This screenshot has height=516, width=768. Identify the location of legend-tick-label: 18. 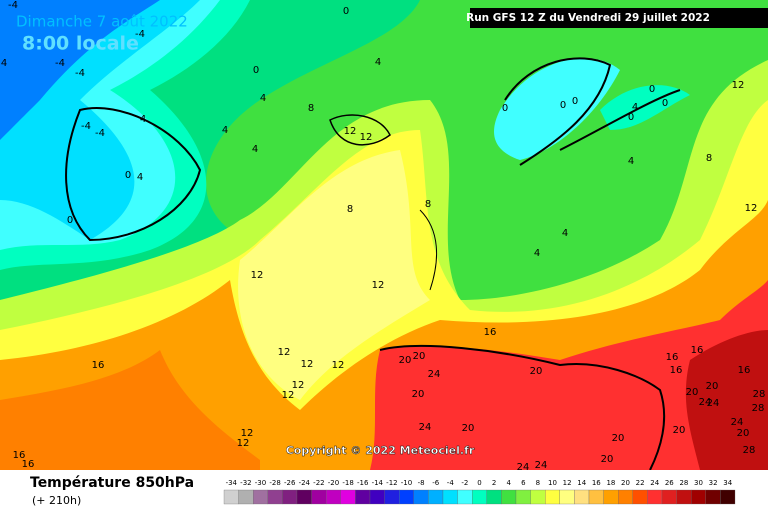
(610, 483).